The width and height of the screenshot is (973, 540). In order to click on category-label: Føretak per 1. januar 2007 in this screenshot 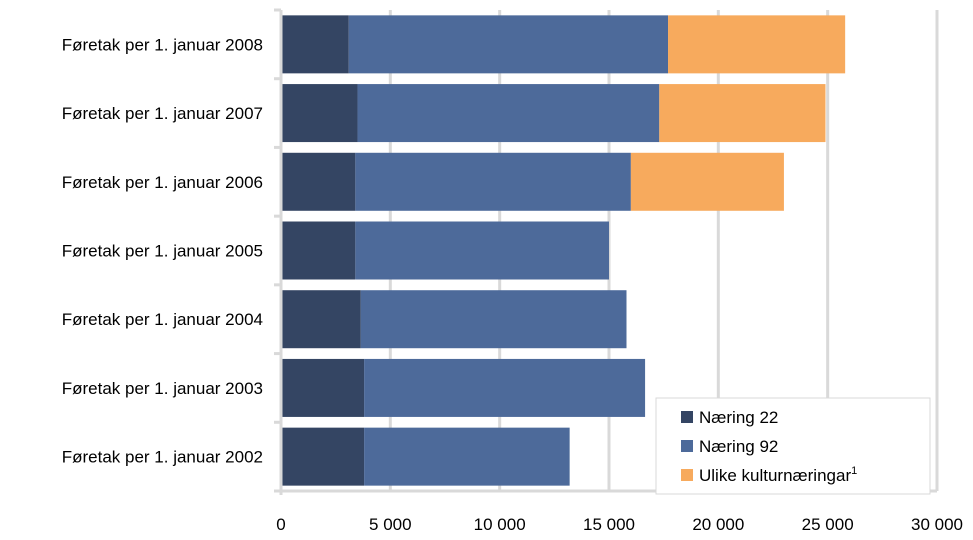, I will do `click(162, 113)`.